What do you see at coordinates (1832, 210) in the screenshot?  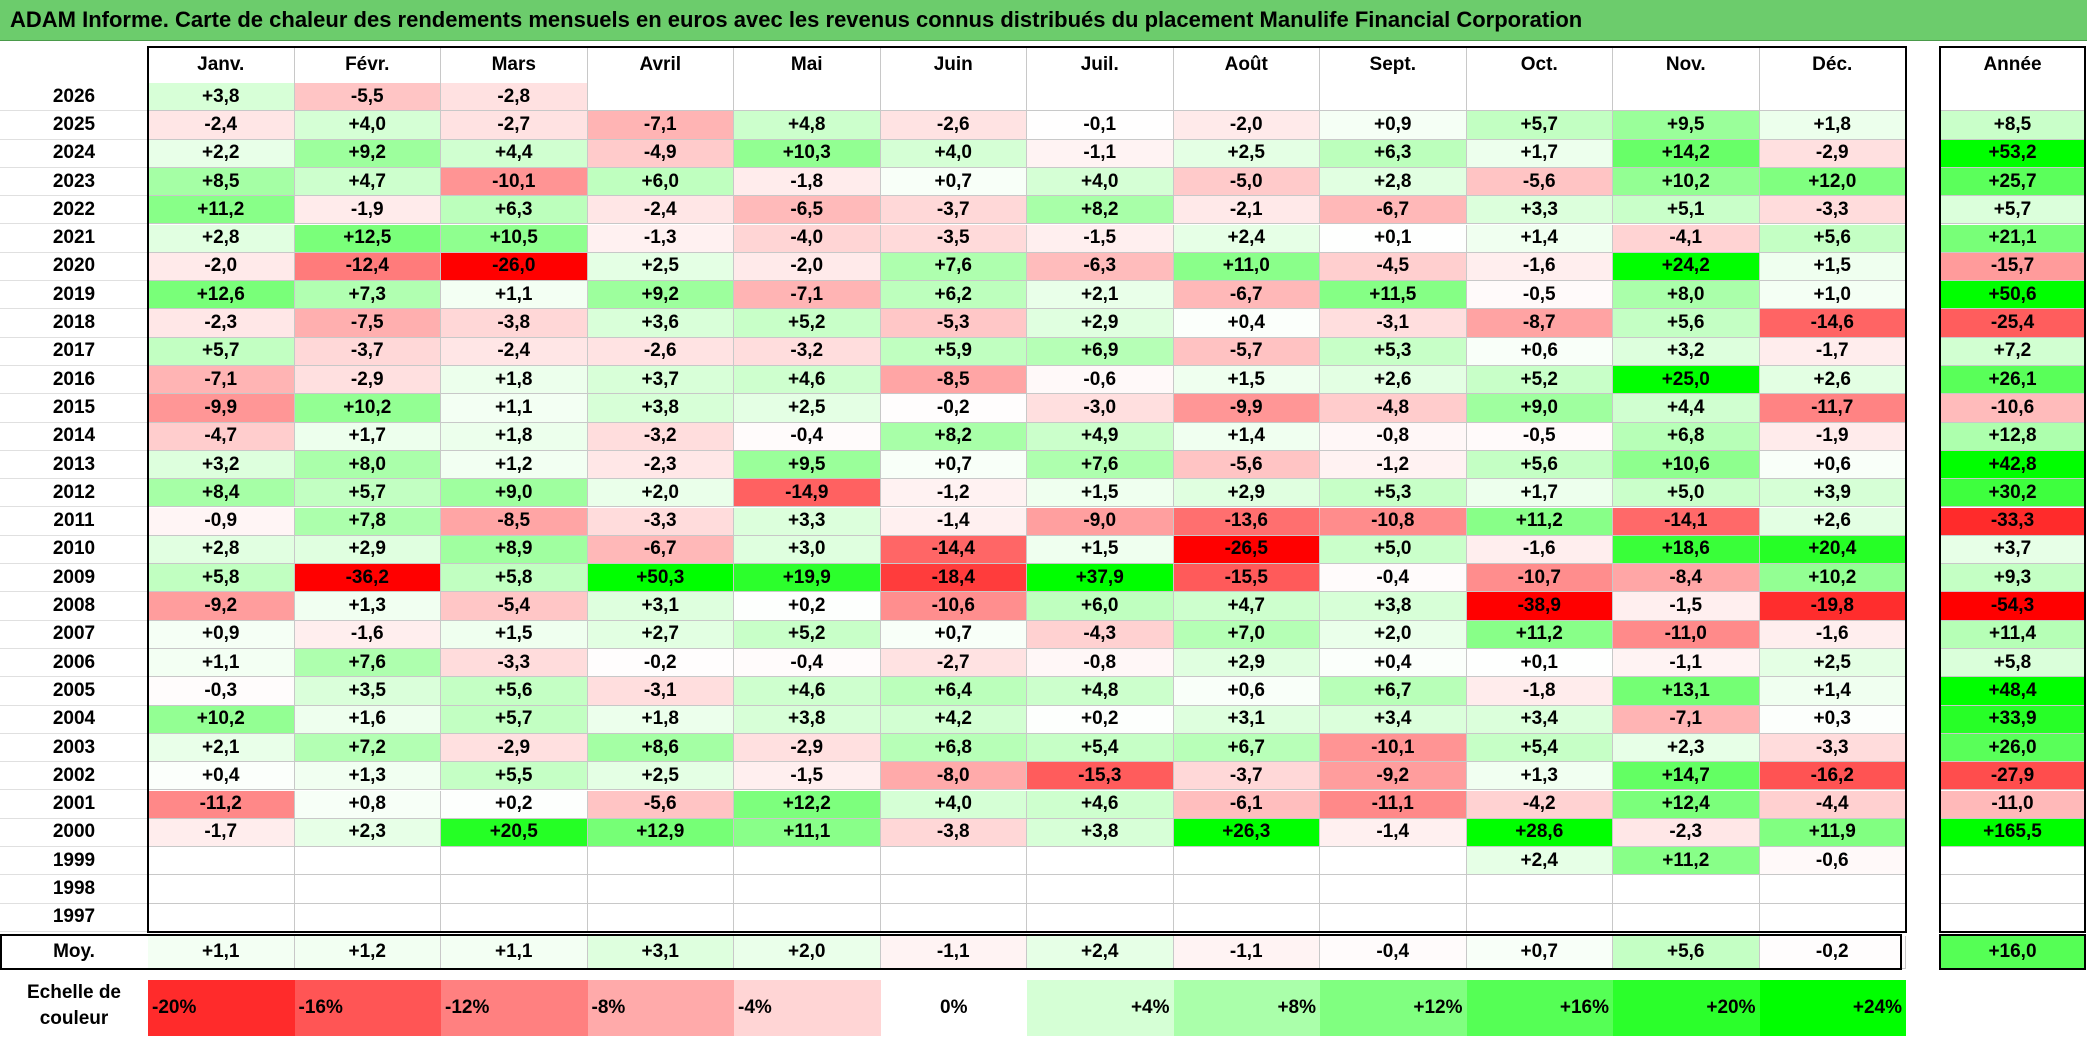 I see `heatmap-cell: -3,3` at bounding box center [1832, 210].